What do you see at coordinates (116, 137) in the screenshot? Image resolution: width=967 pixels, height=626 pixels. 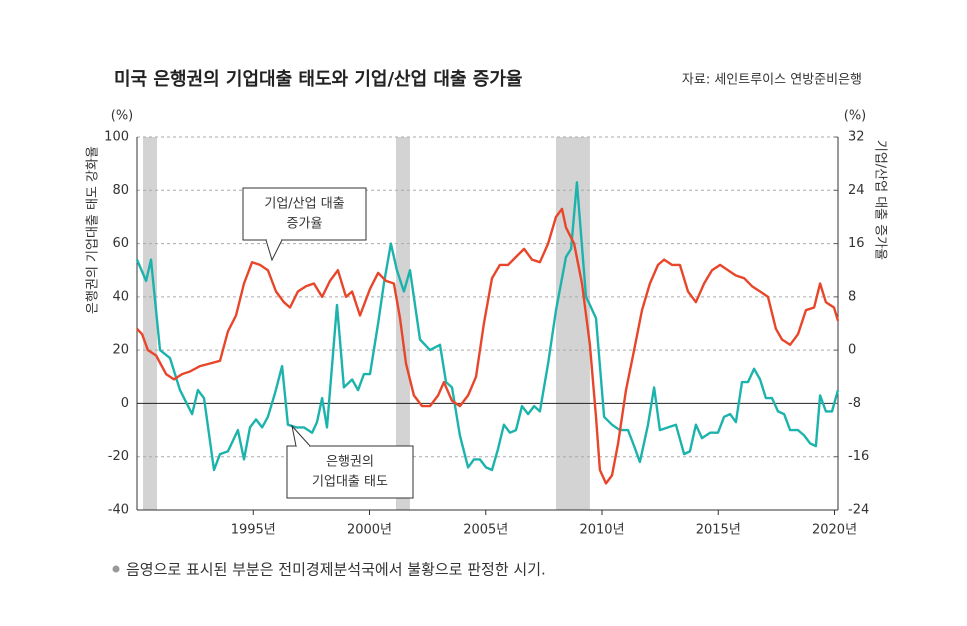 I see `y-tick-label: 100` at bounding box center [116, 137].